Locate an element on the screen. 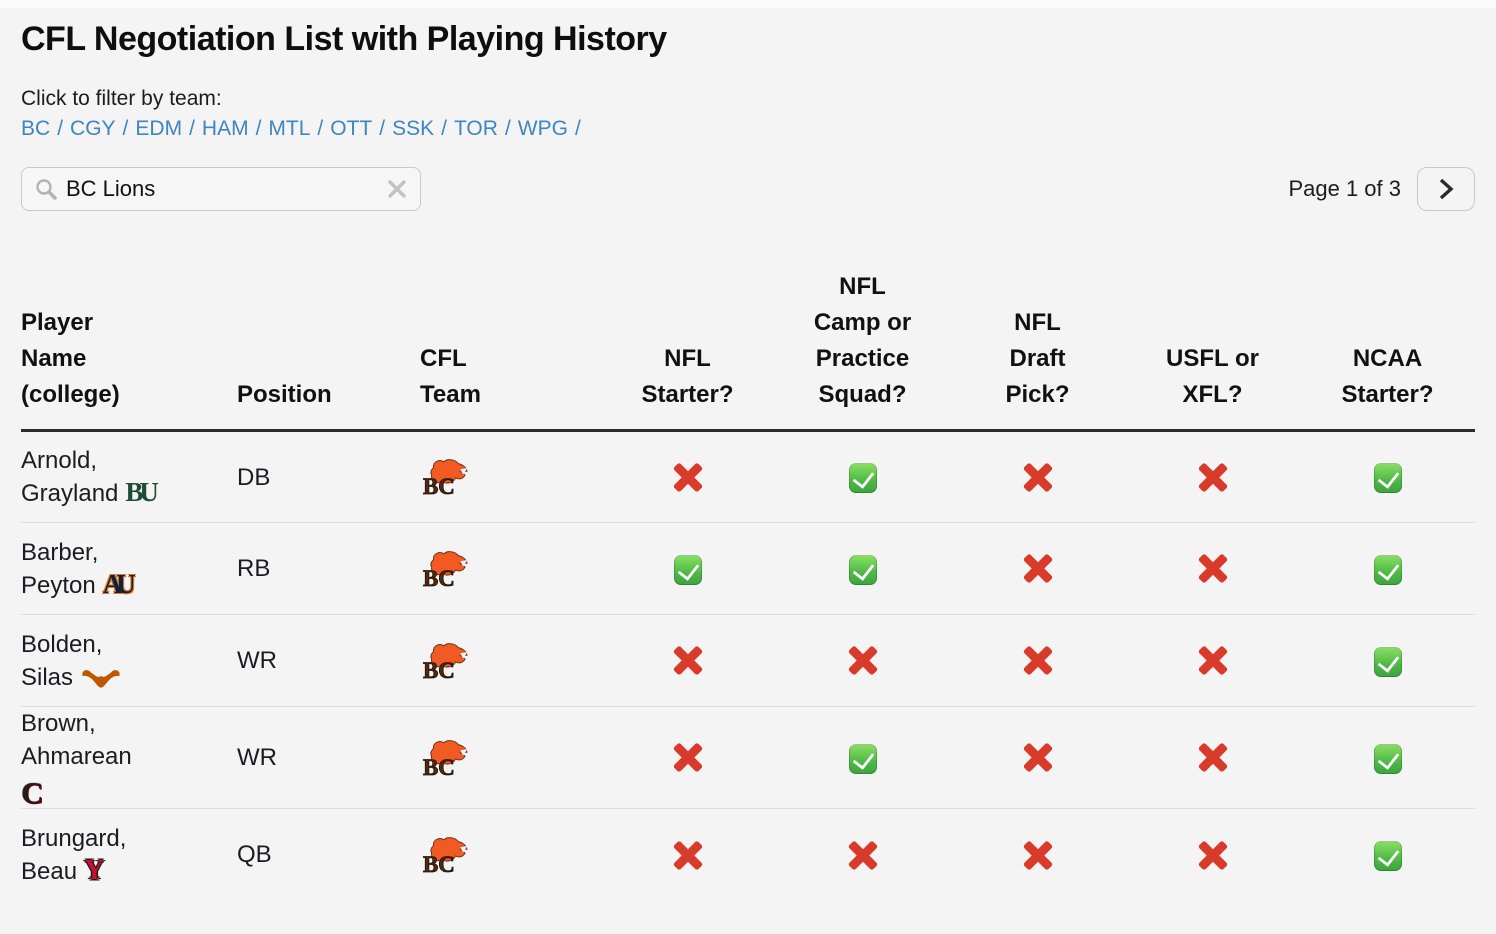  team-filter-link-ott: OTT is located at coordinates (351, 128).